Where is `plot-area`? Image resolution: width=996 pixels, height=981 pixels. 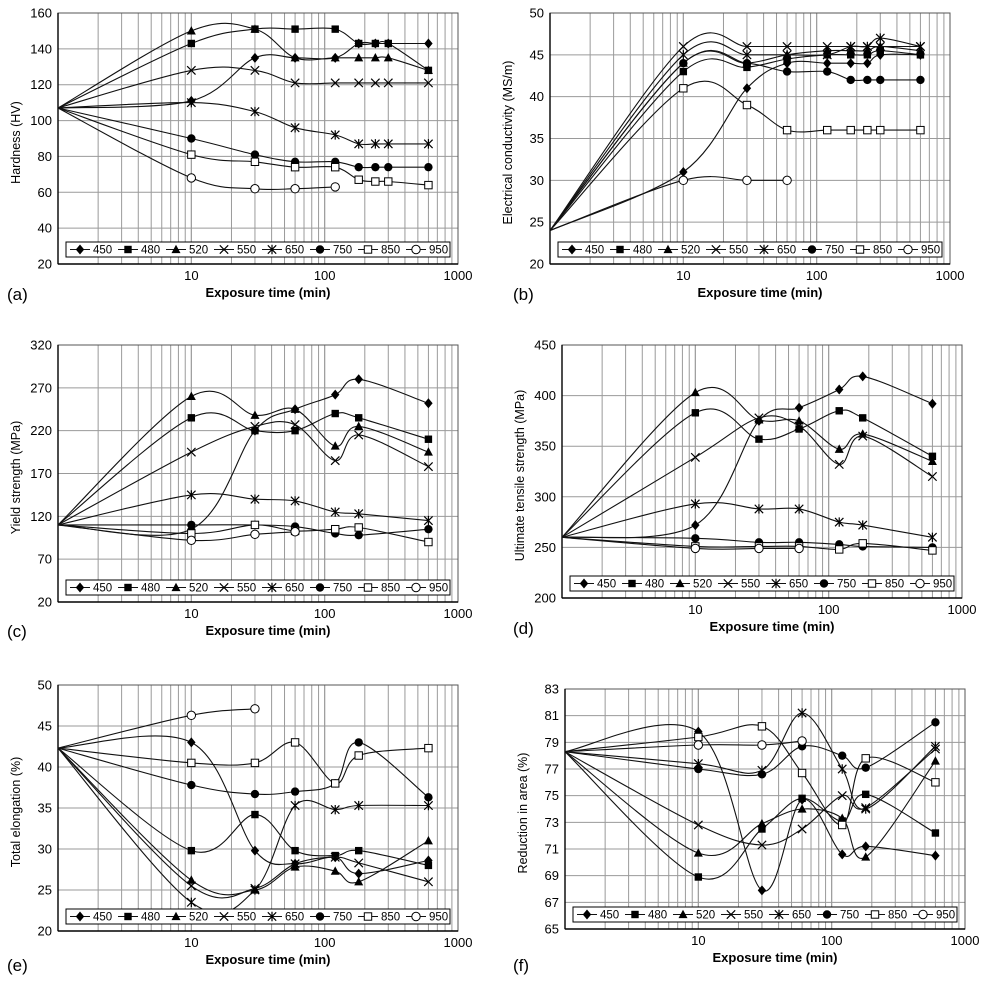 plot-area is located at coordinates (762, 471).